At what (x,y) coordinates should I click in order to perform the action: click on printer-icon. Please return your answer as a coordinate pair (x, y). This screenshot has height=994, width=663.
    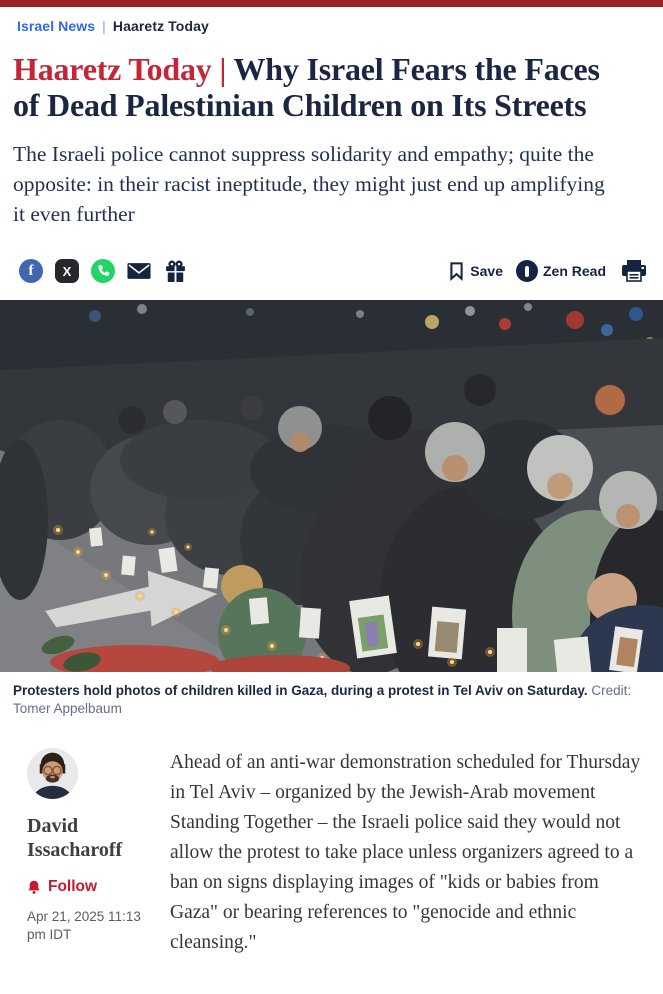
    Looking at the image, I should click on (634, 271).